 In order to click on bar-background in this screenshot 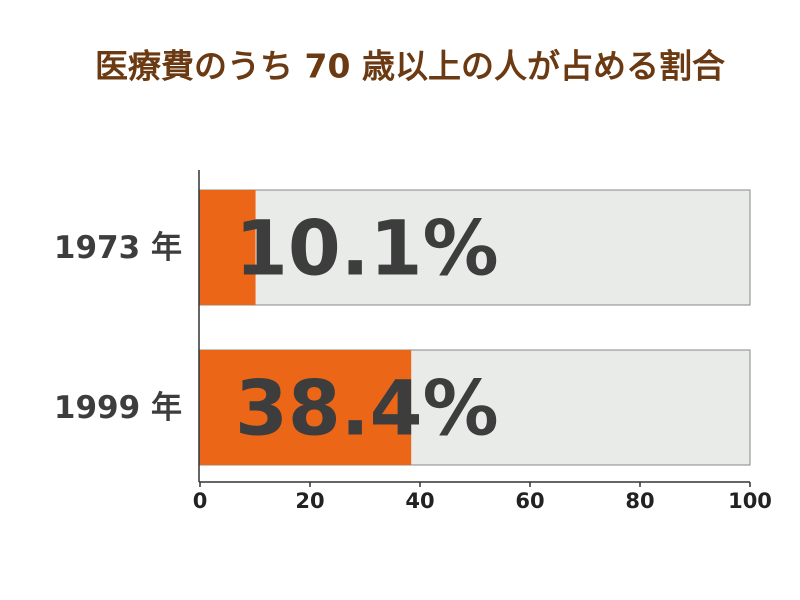, I will do `click(475, 247)`.